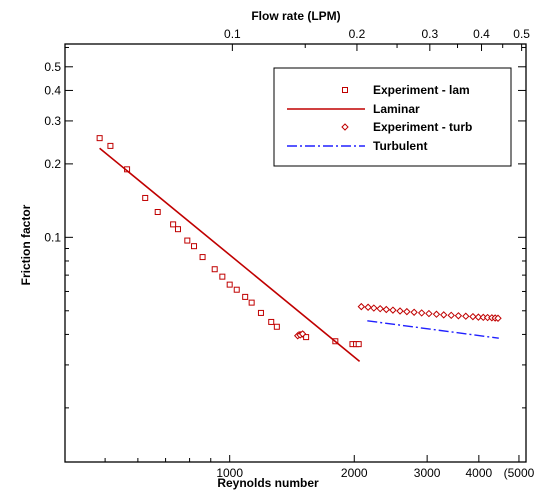 This screenshot has height=500, width=545. I want to click on x-tick-label: 3000, so click(427, 473).